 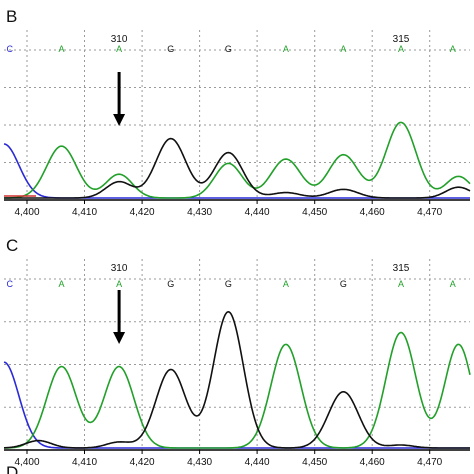 I want to click on panel-letter: C, so click(x=12, y=245).